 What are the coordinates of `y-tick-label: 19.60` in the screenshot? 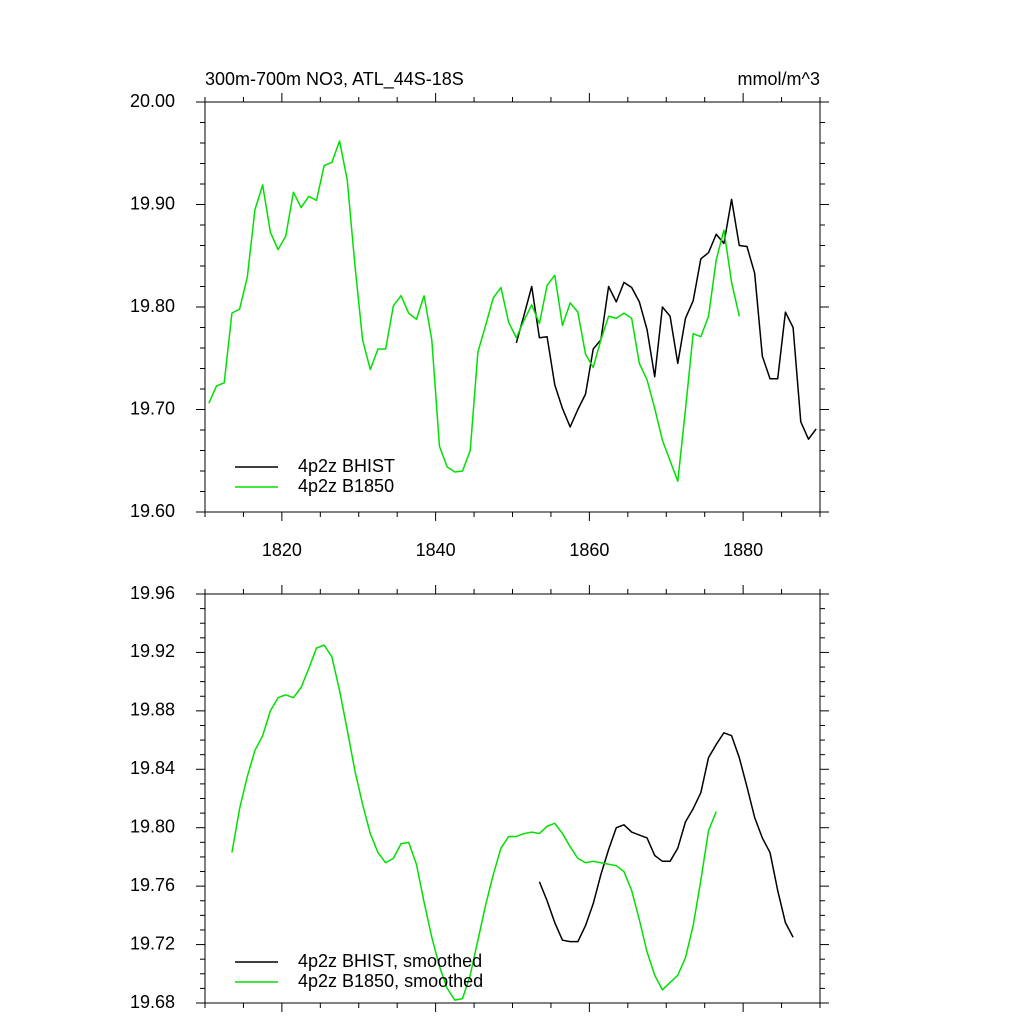 It's located at (152, 511).